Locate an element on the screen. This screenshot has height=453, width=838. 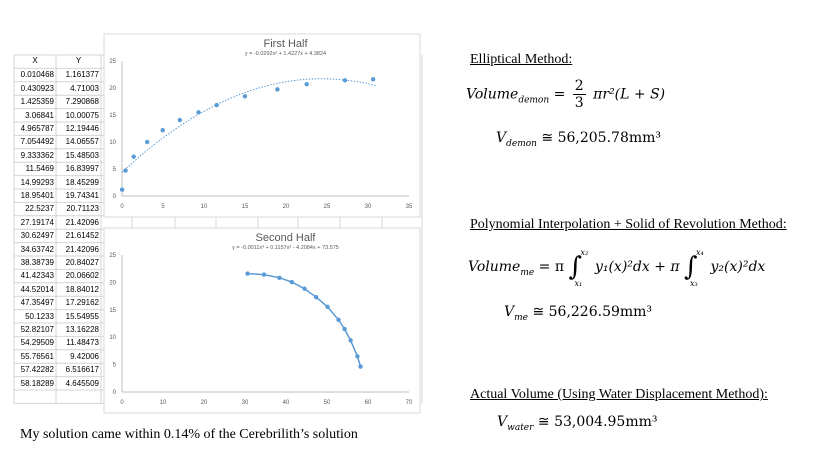
column-header-x: X is located at coordinates (35, 60).